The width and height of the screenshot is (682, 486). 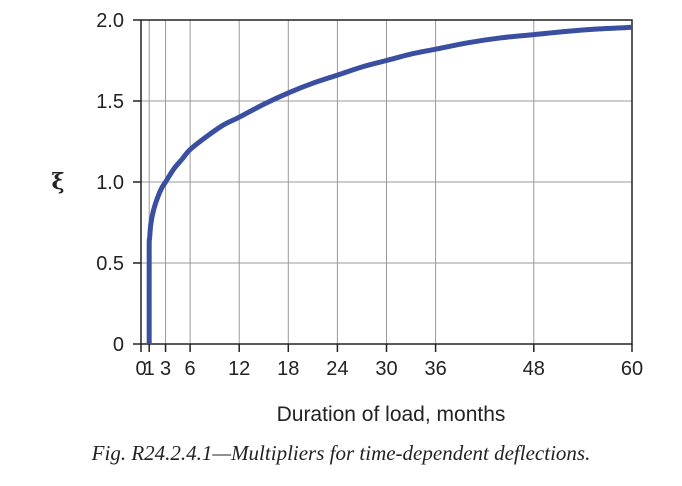 What do you see at coordinates (386, 369) in the screenshot?
I see `x-tick-label-30: 30` at bounding box center [386, 369].